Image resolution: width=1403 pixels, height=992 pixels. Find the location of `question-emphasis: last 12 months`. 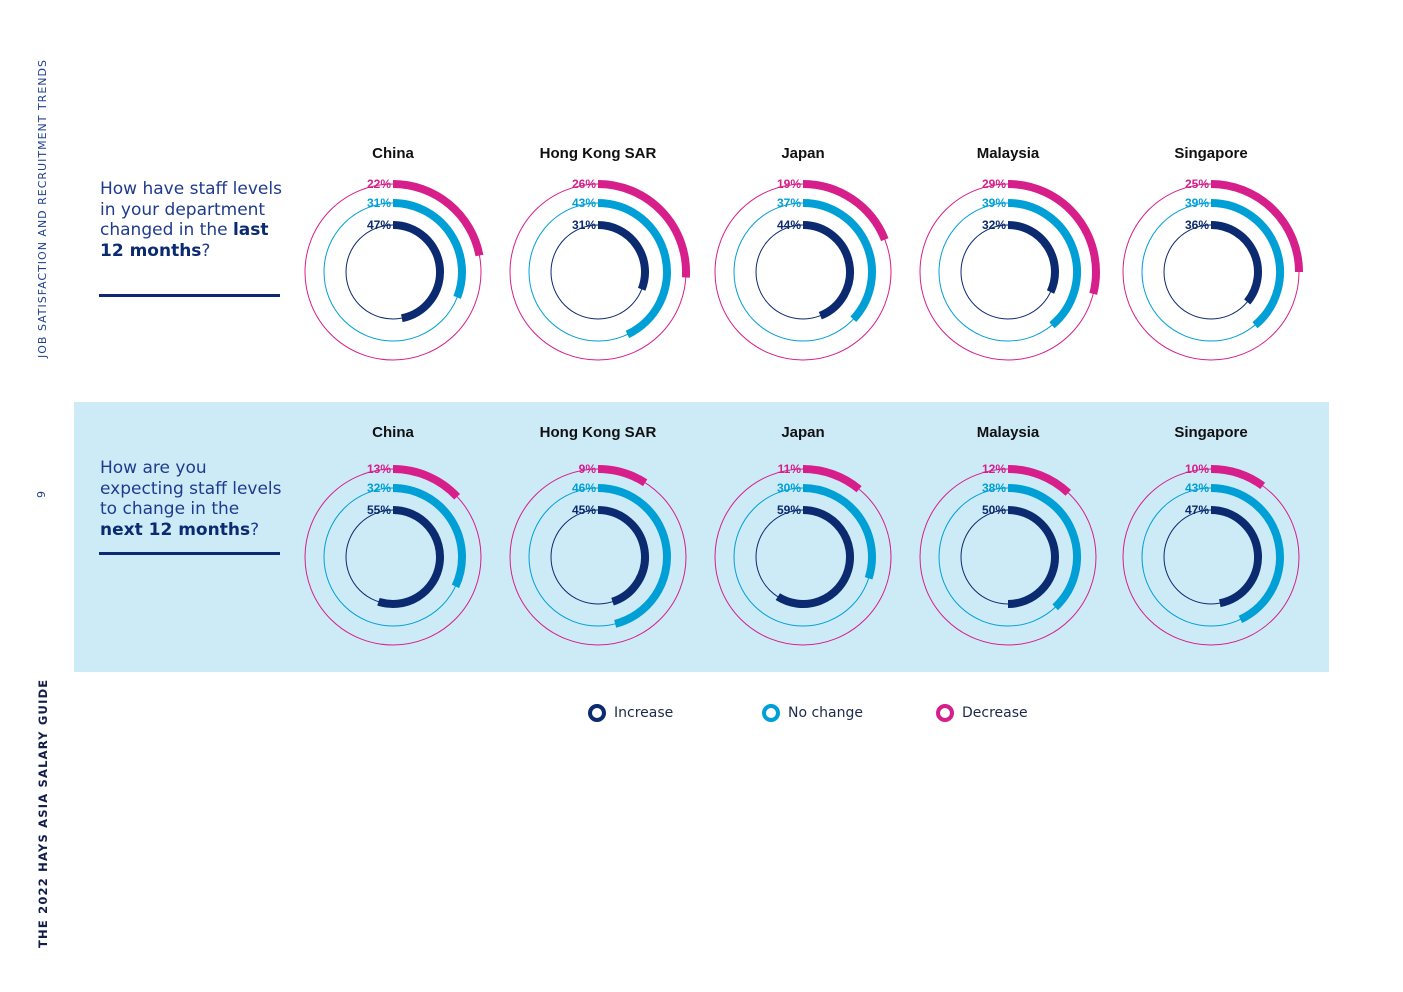

question-emphasis: last 12 months is located at coordinates (184, 240).